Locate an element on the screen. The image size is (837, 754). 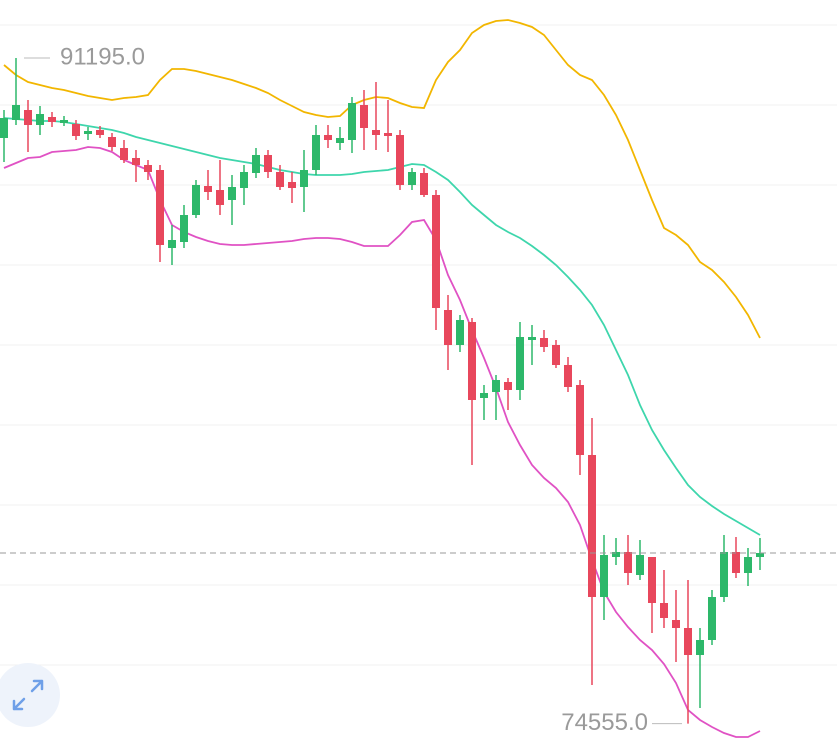
expand-button is located at coordinates (30, 695).